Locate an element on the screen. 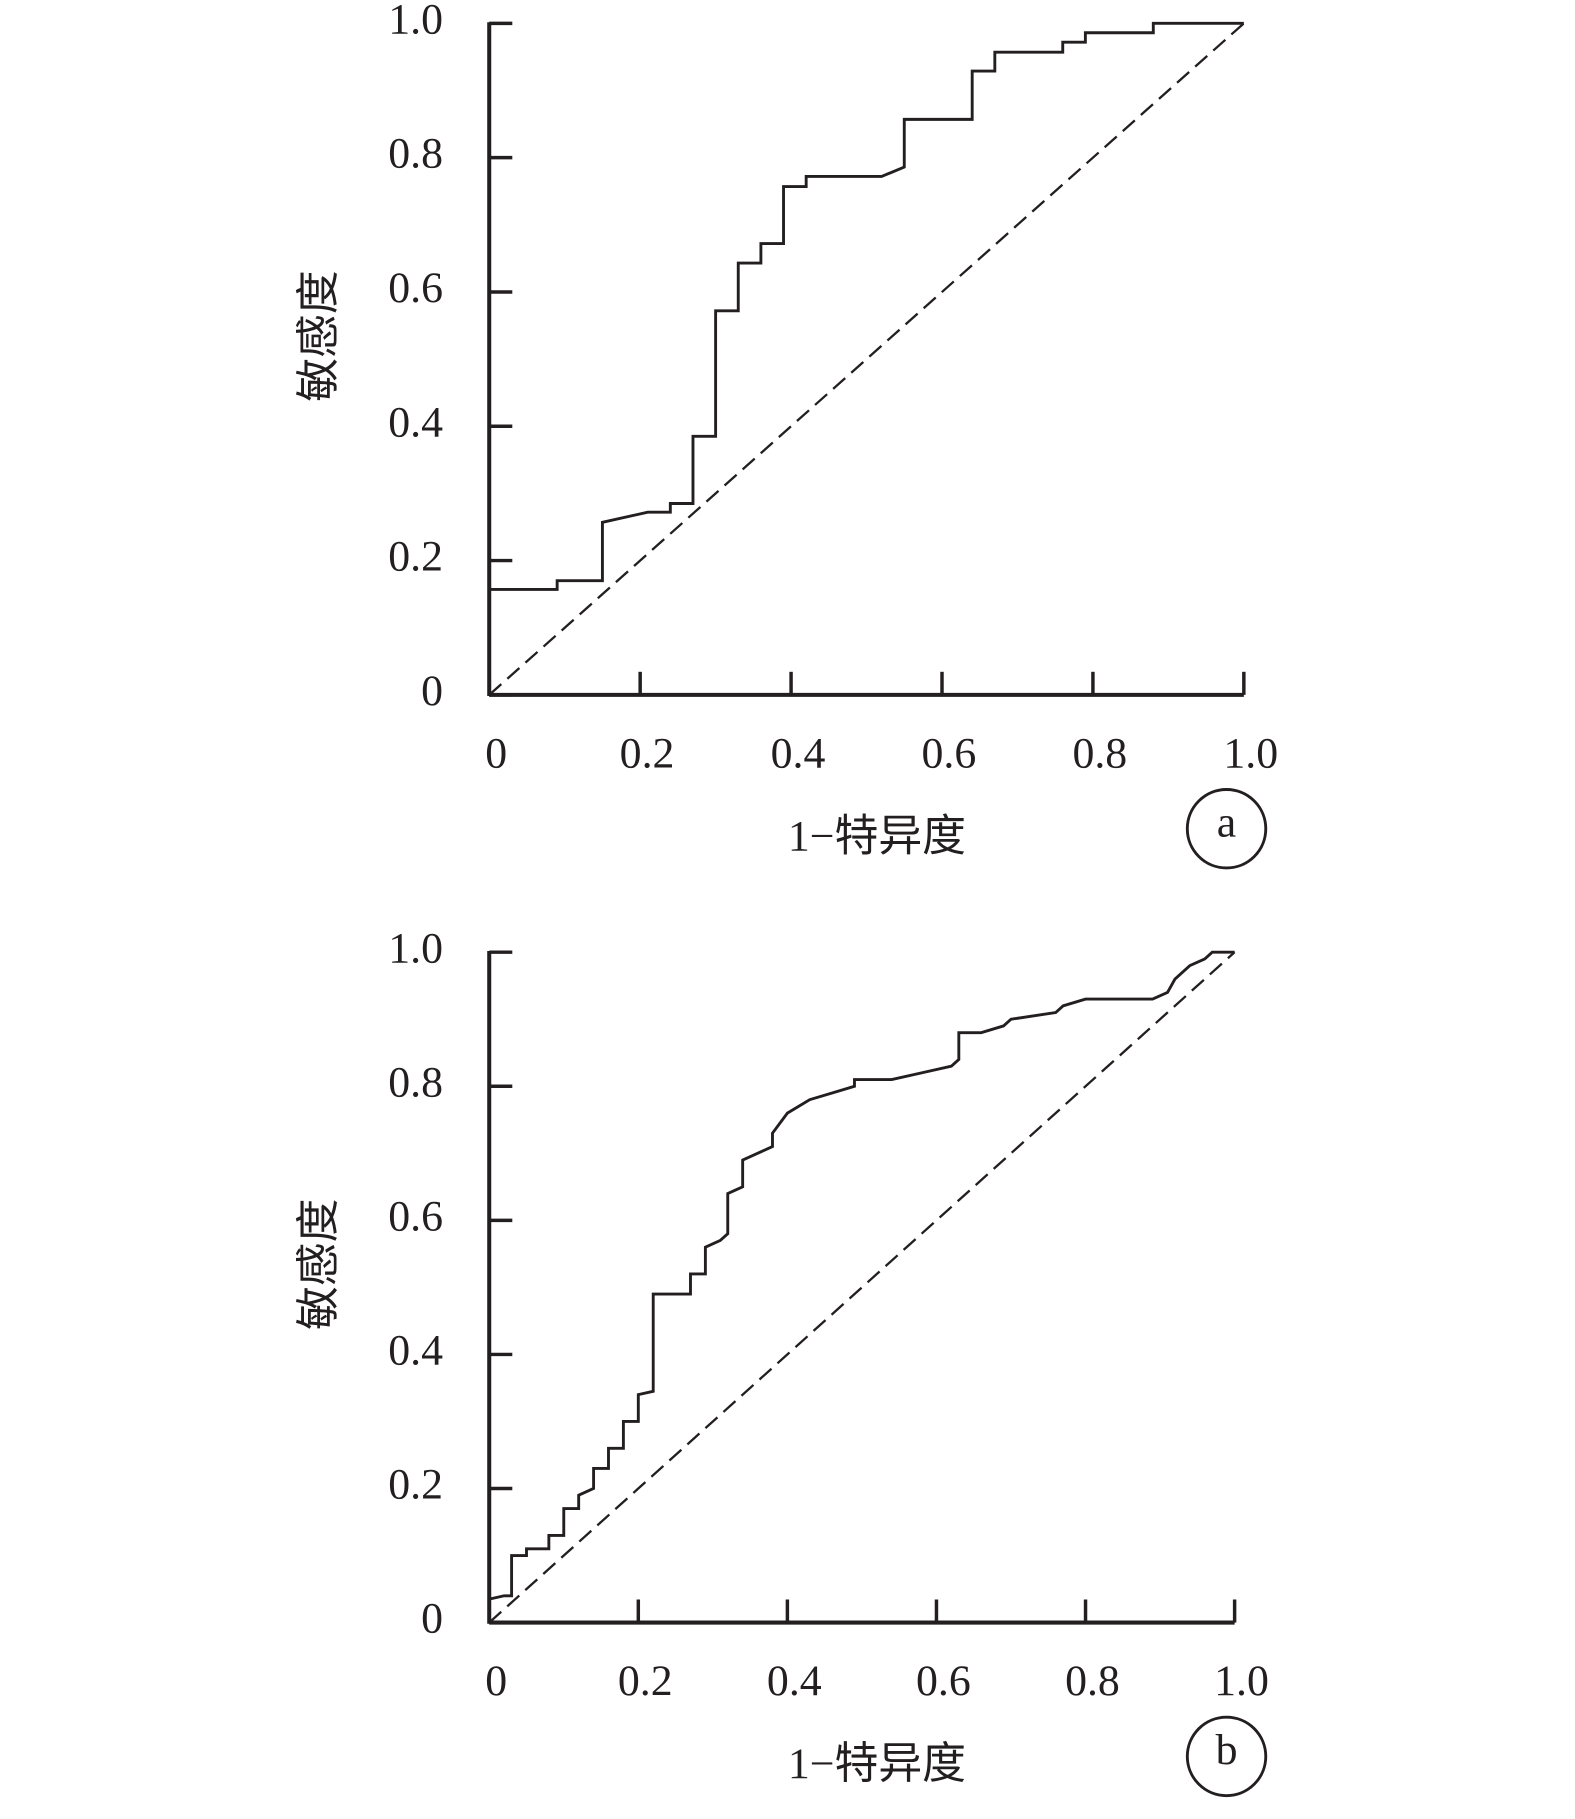 This screenshot has height=1819, width=1575. panel-label: a is located at coordinates (1226, 822).